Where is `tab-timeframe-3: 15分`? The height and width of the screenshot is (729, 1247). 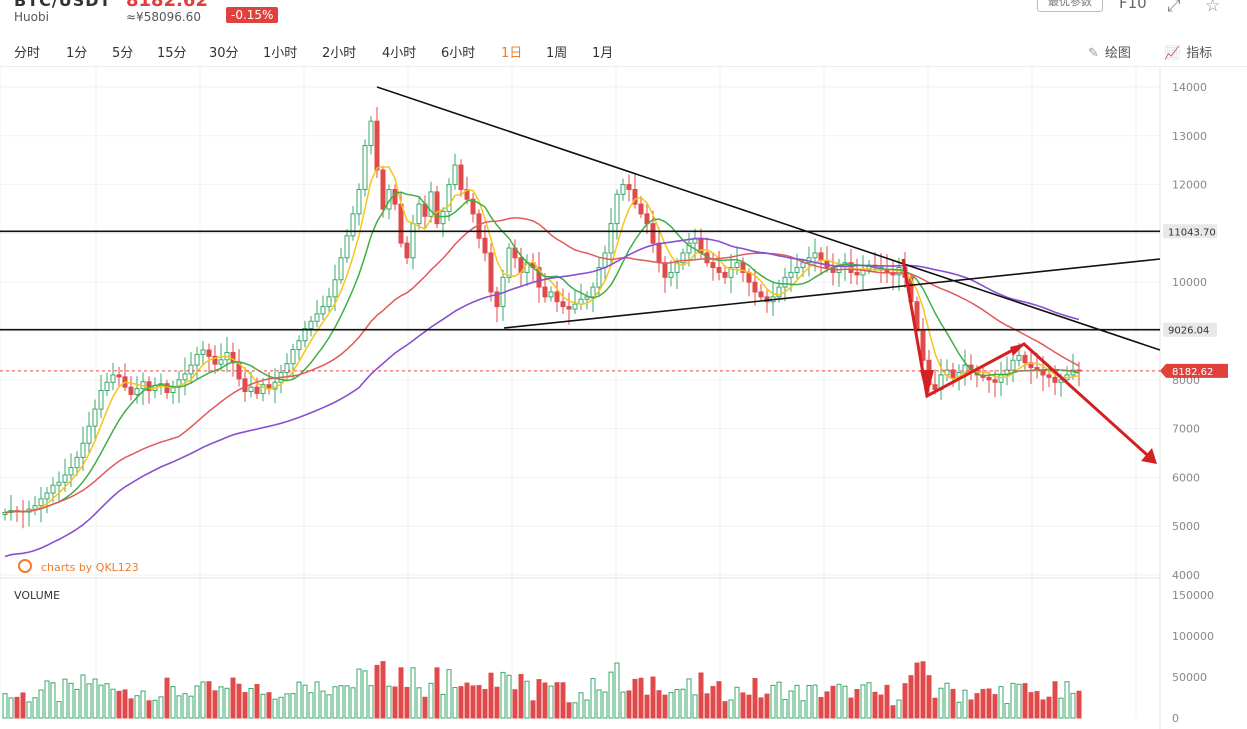
tab-timeframe-3: 15分 is located at coordinates (172, 53).